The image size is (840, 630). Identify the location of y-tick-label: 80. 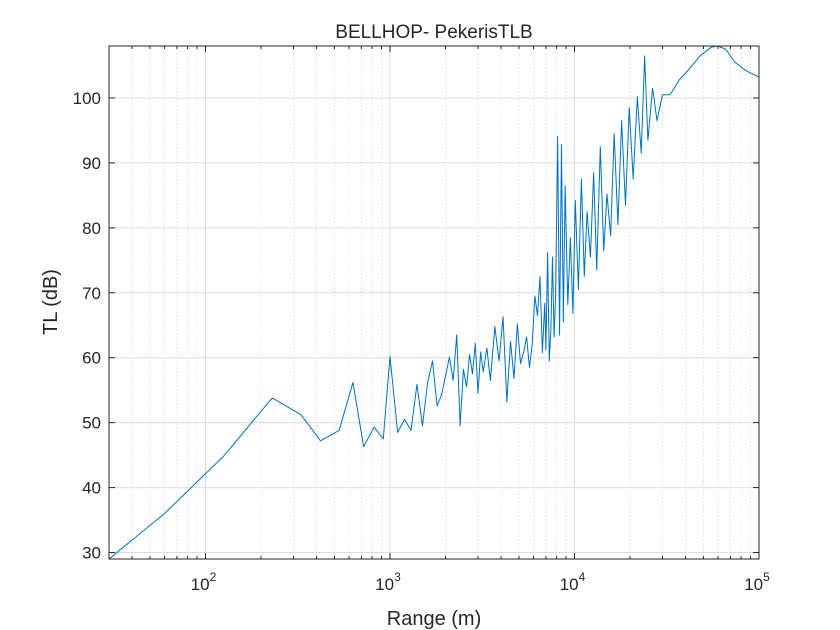
(91, 228).